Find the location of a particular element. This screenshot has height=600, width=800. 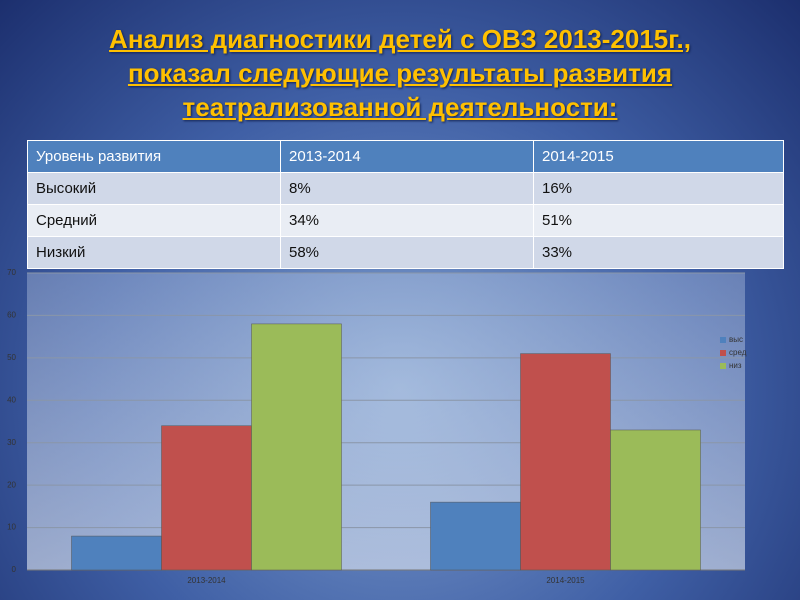

y-tick-label: 40 is located at coordinates (11, 399).